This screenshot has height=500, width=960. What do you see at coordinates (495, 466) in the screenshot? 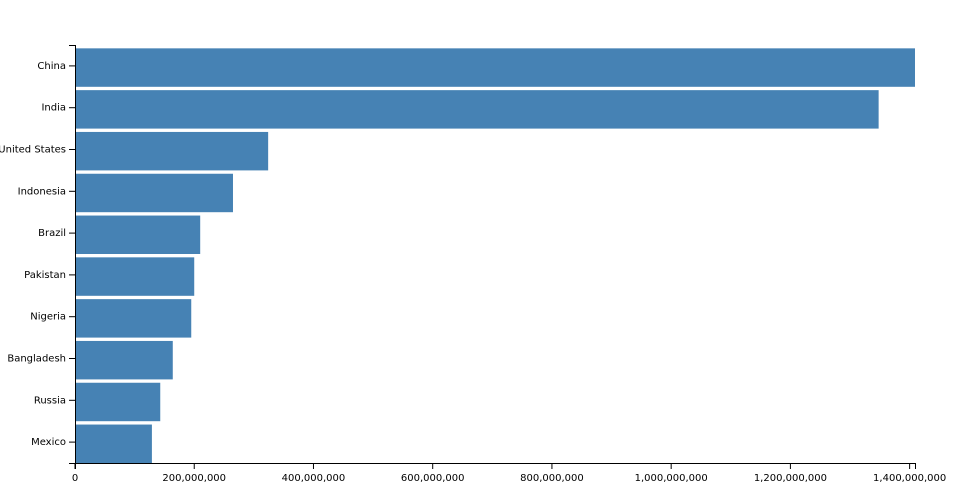
I see `x-axis-line` at bounding box center [495, 466].